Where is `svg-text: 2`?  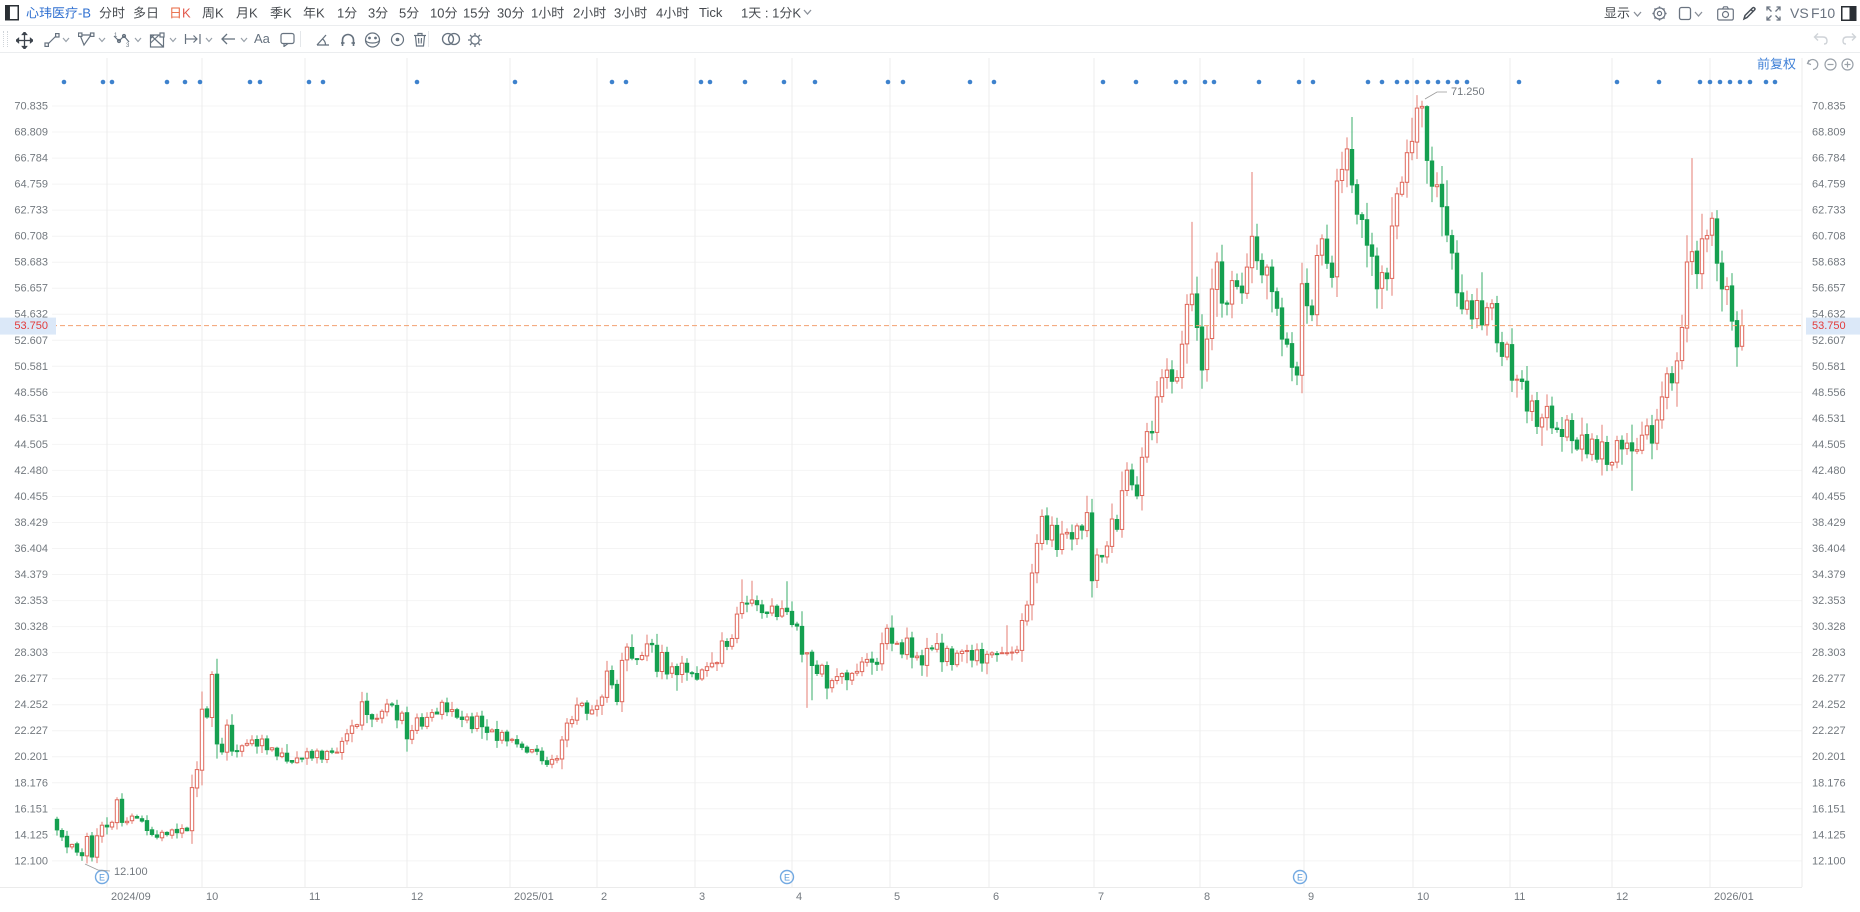 svg-text: 2 is located at coordinates (604, 897).